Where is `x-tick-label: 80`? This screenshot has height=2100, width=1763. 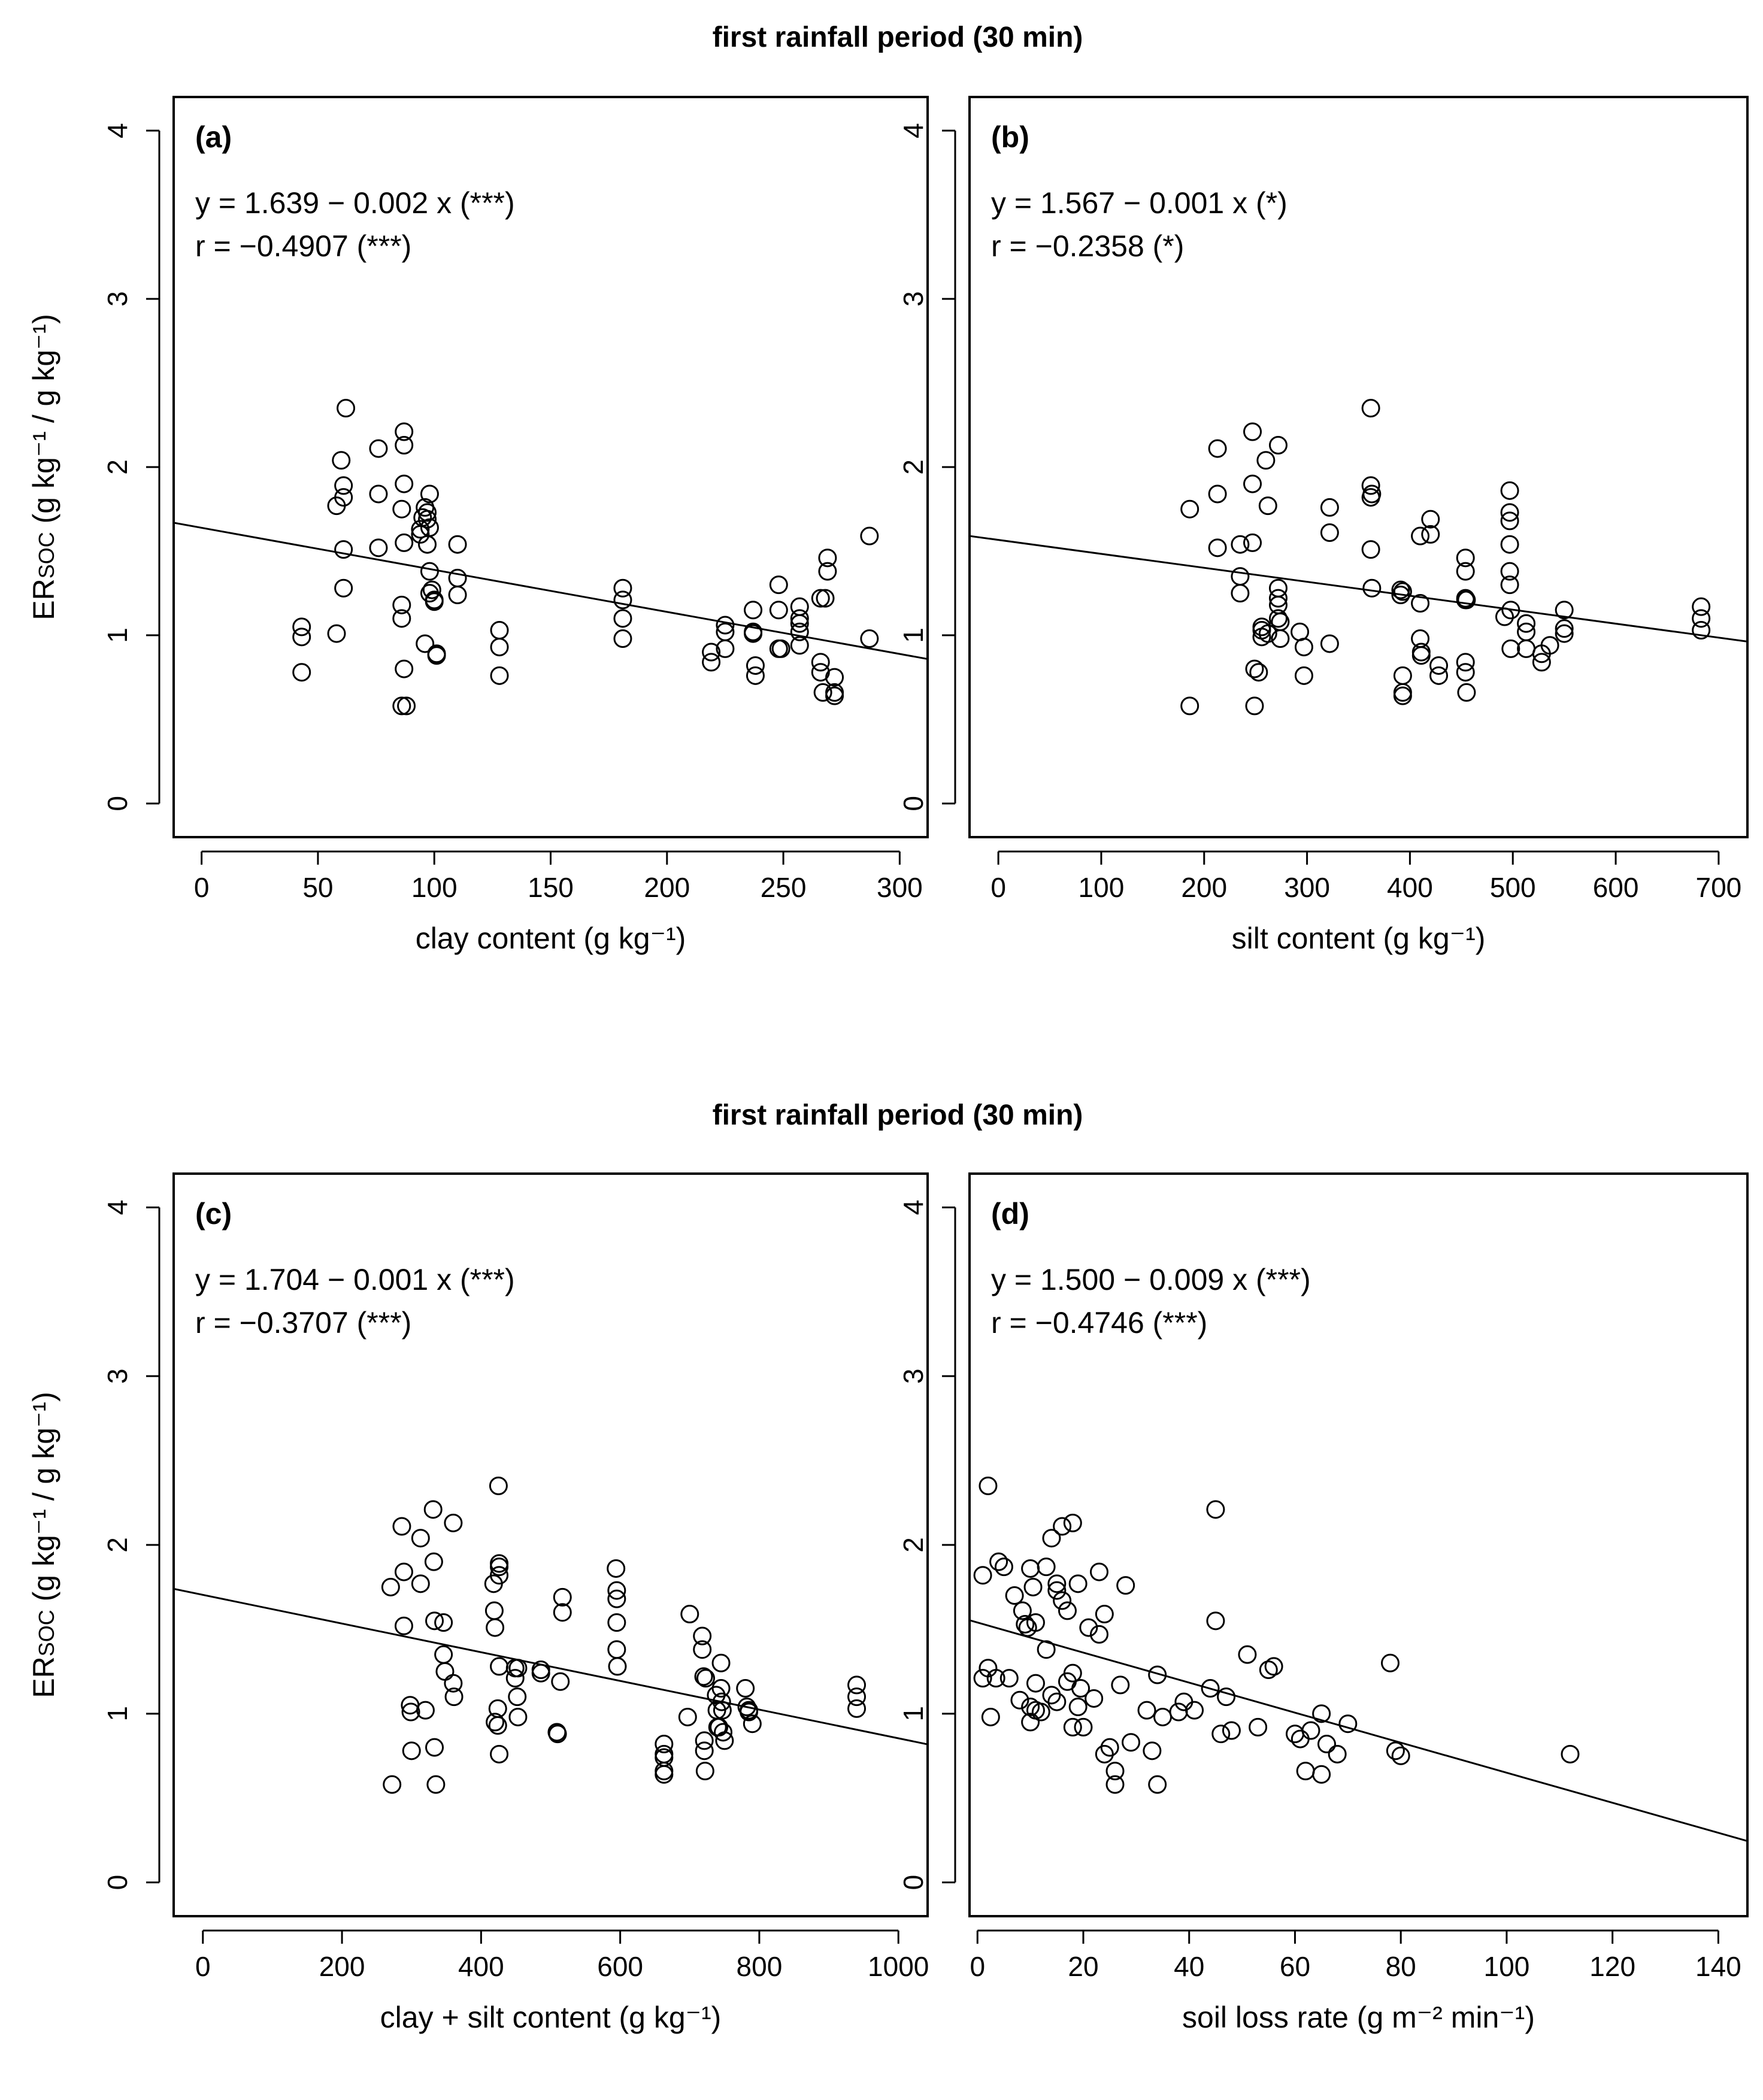
x-tick-label: 80 is located at coordinates (1401, 1966).